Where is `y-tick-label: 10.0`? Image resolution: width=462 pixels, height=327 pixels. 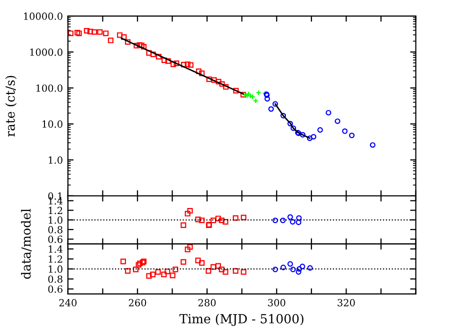 y-tick-label: 10.0 is located at coordinates (52, 124).